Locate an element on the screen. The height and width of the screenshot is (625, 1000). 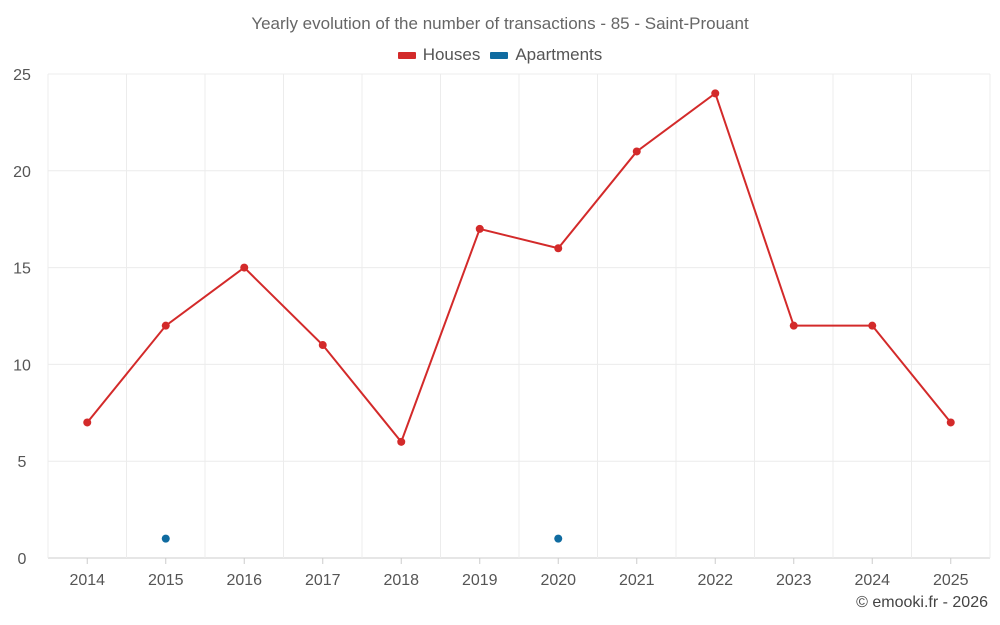
y-tick-label: 20 is located at coordinates (22, 172).